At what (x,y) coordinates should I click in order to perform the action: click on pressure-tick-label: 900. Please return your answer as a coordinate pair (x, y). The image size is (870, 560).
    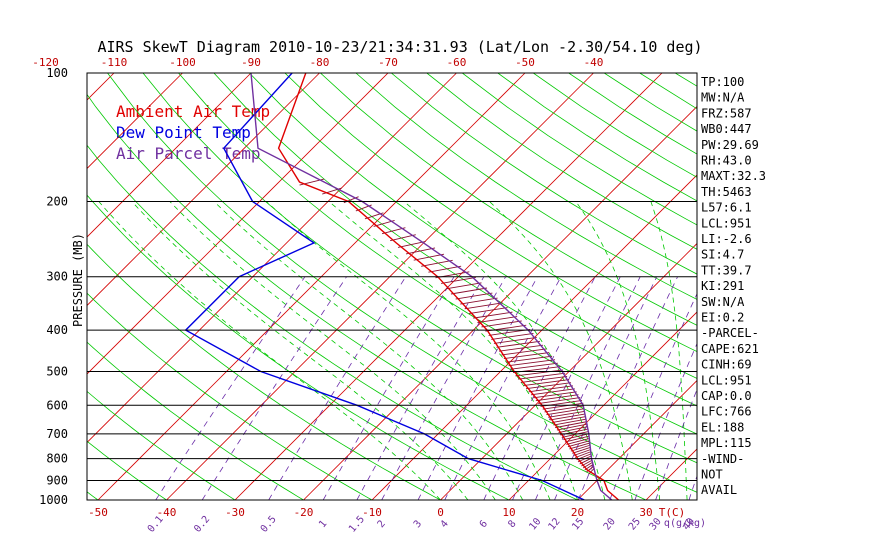
    Looking at the image, I should click on (57, 480).